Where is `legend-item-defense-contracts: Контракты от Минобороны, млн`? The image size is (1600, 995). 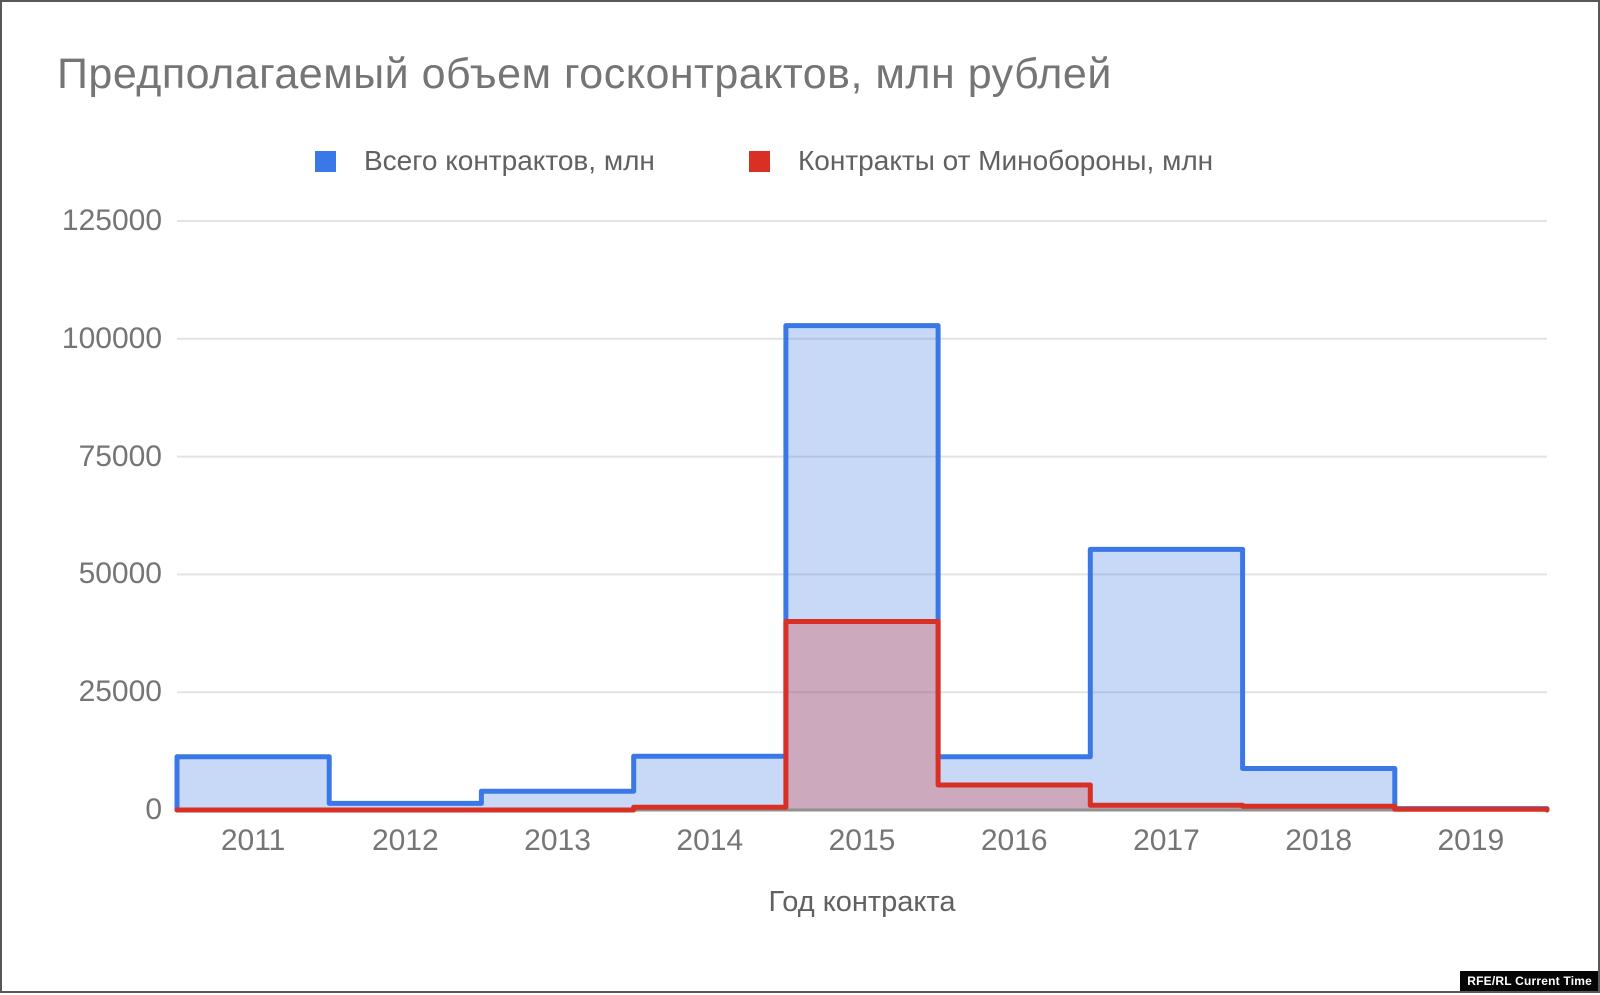 legend-item-defense-contracts: Контракты от Минобороны, млн is located at coordinates (981, 161).